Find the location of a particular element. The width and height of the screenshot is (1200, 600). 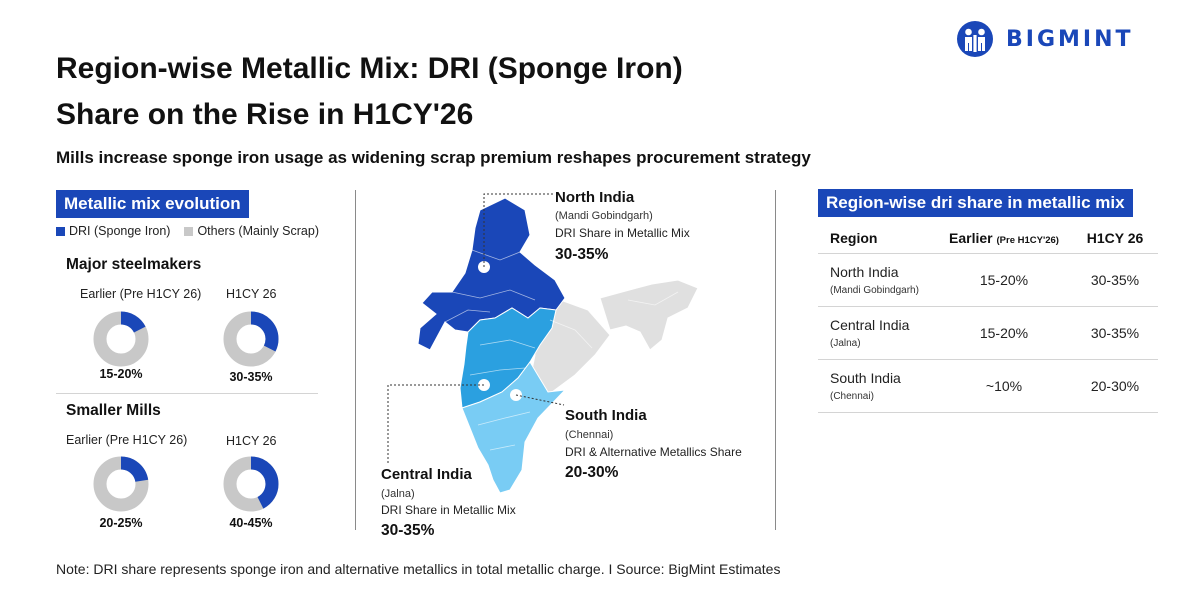

callout-central-value: 30-35% is located at coordinates (408, 530).